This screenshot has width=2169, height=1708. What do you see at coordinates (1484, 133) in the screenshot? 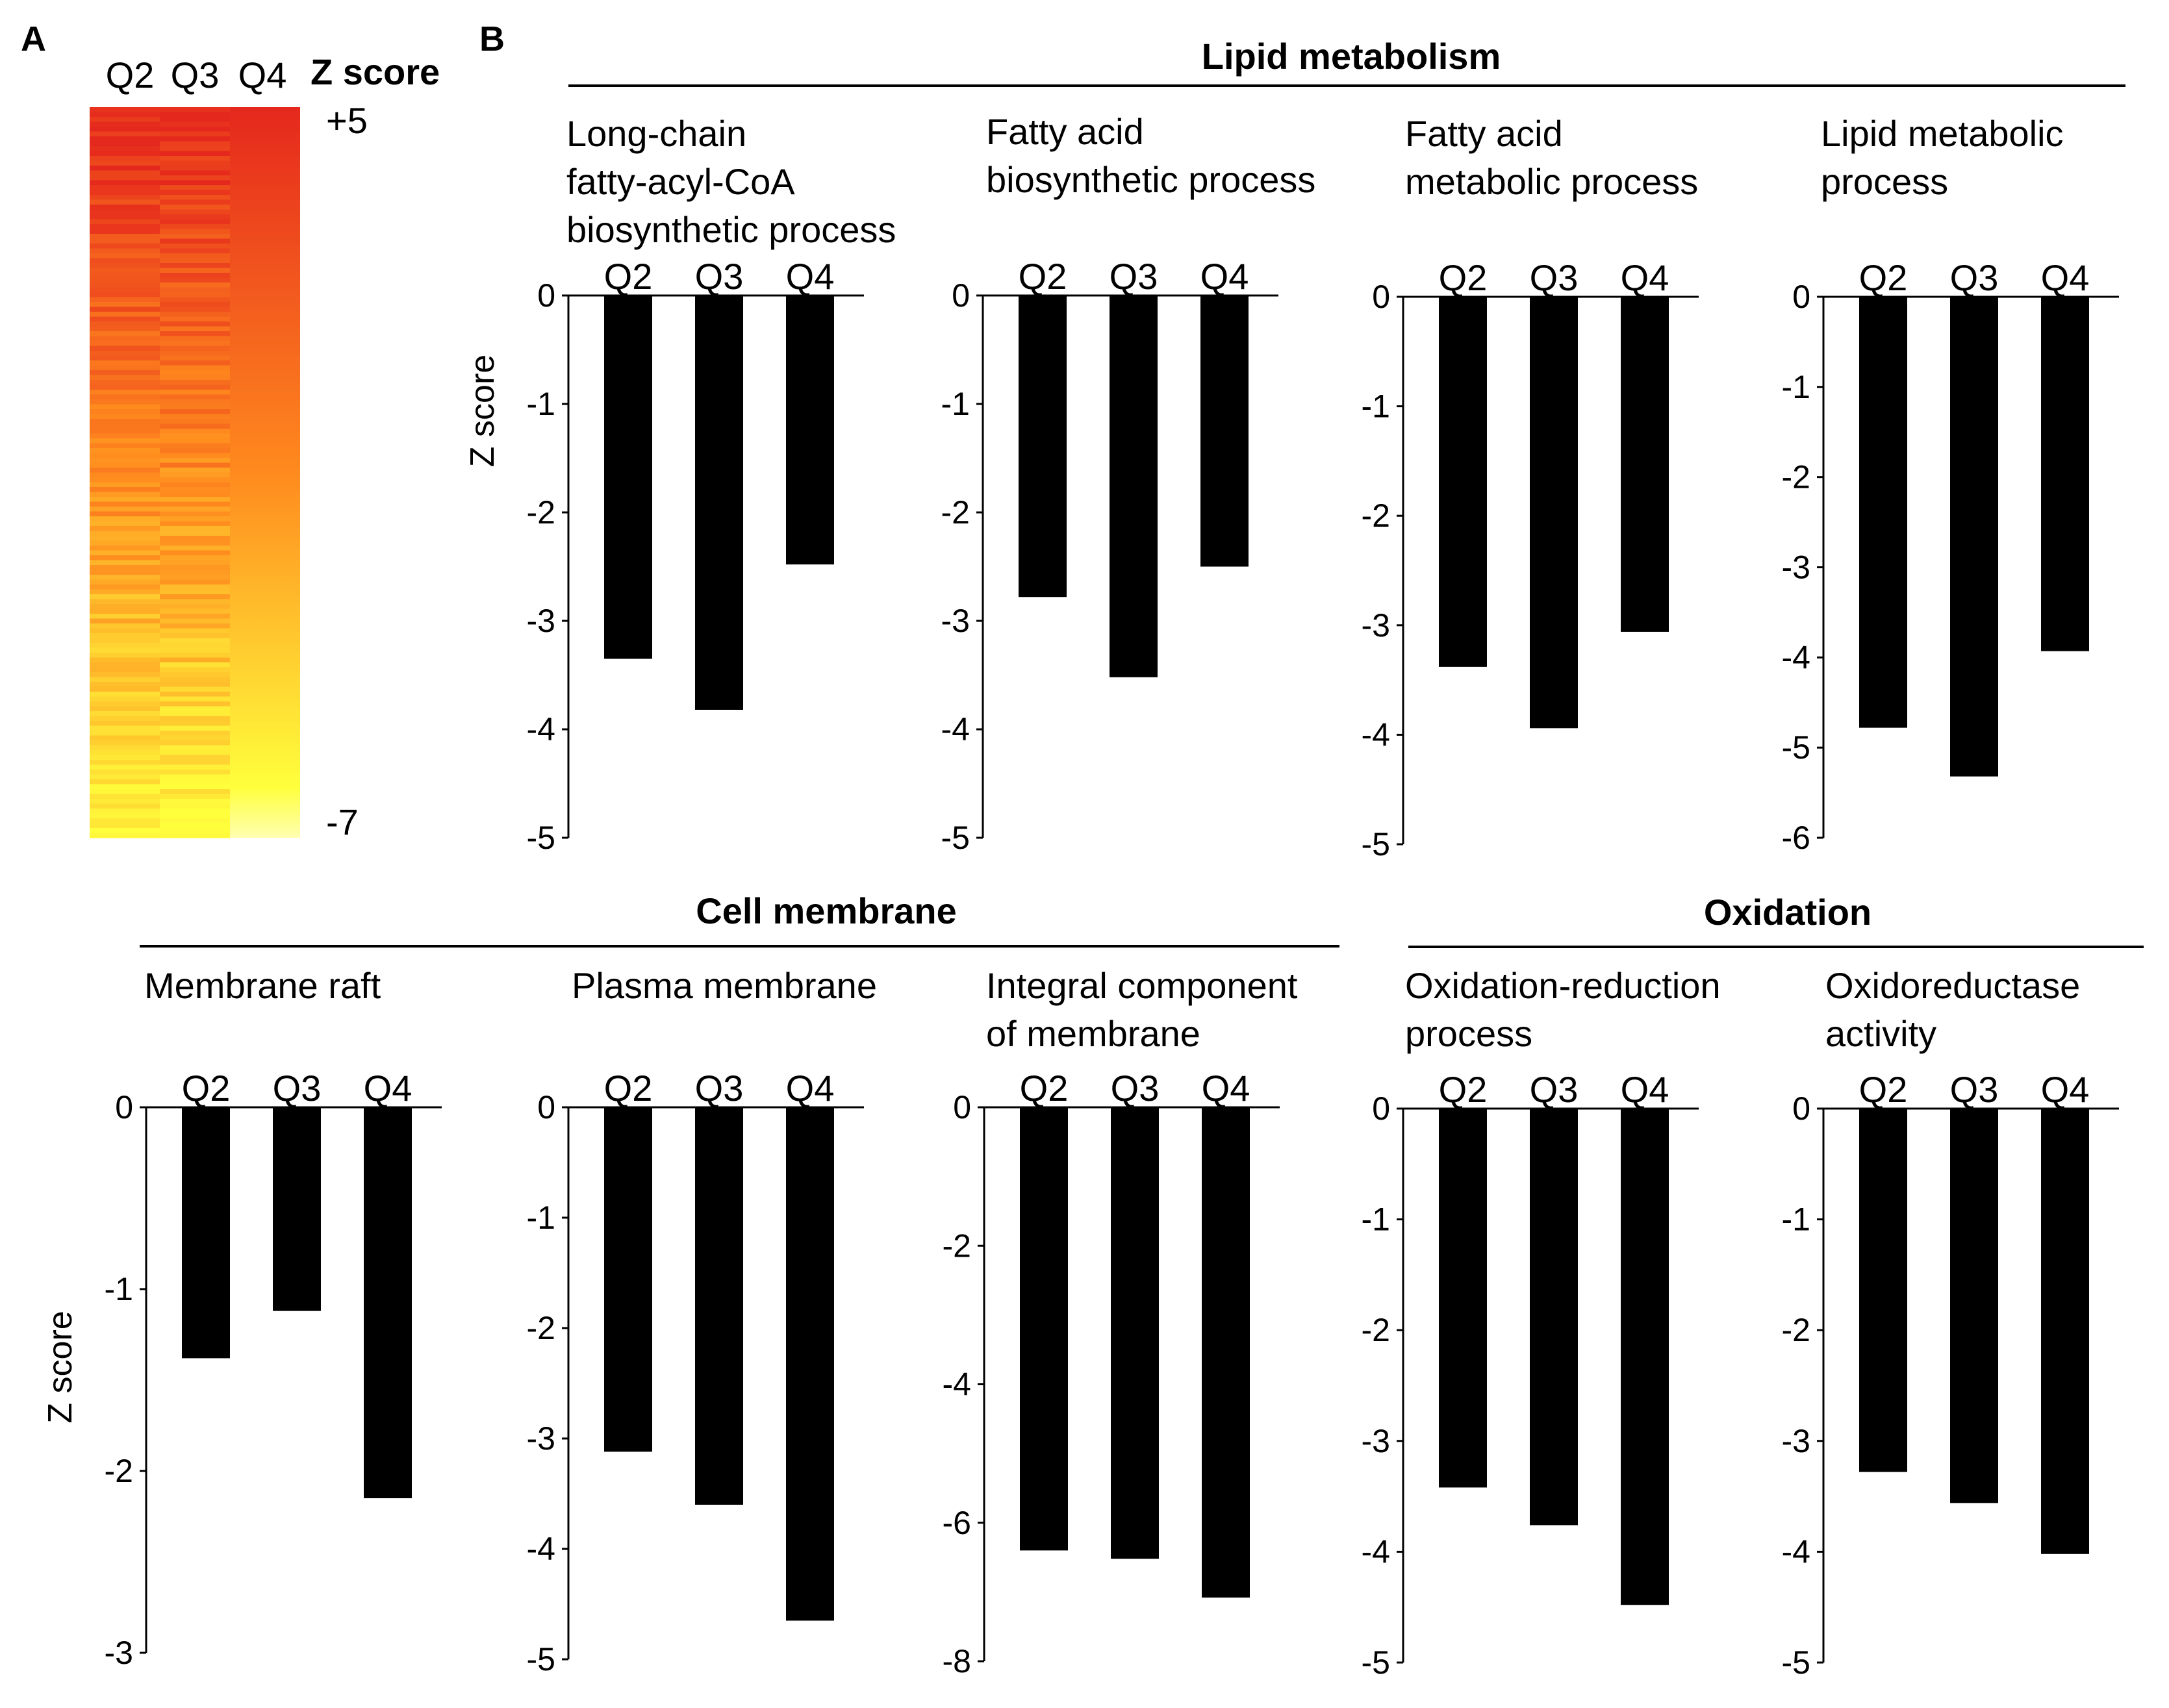
I see `chart-title-line: Fatty acid` at bounding box center [1484, 133].